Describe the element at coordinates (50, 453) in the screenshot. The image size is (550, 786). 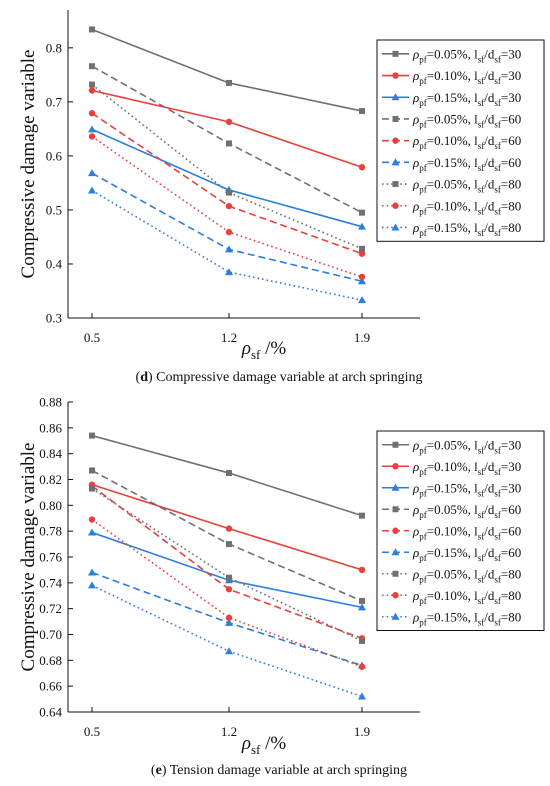
I see `y-tick-label: 0.84` at that location.